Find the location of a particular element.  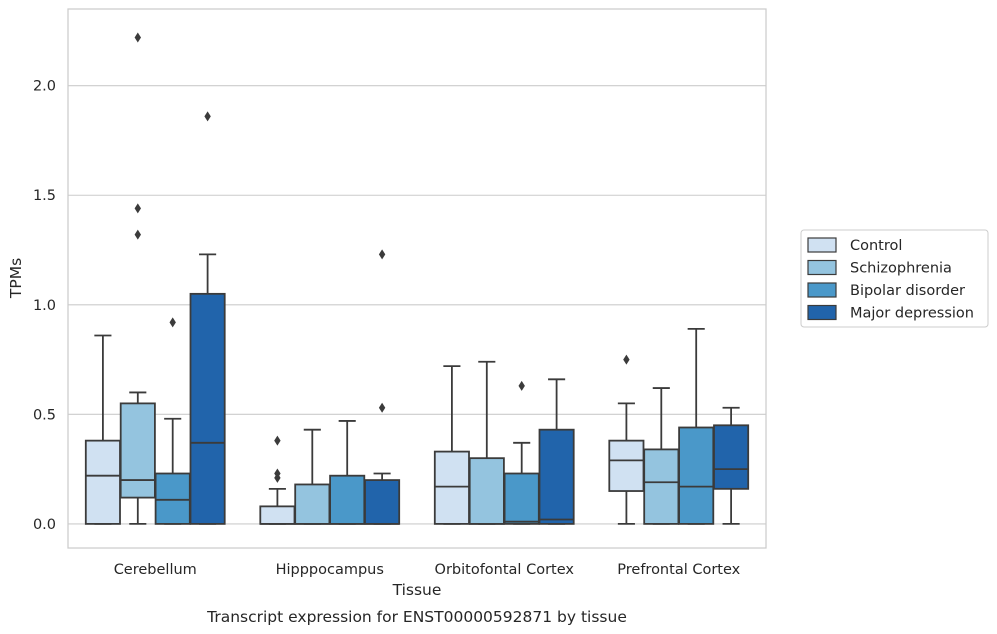

x-tick-label: Prefrontal Cortex is located at coordinates (678, 570).